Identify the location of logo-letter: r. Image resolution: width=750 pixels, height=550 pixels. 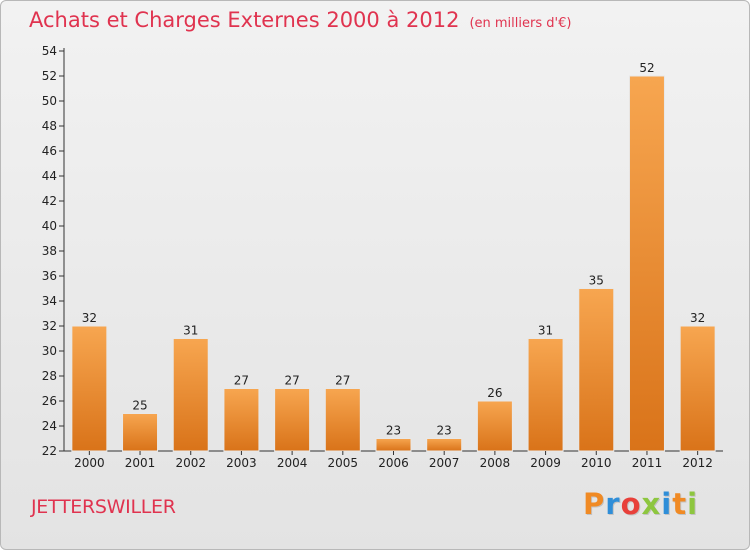
(613, 504).